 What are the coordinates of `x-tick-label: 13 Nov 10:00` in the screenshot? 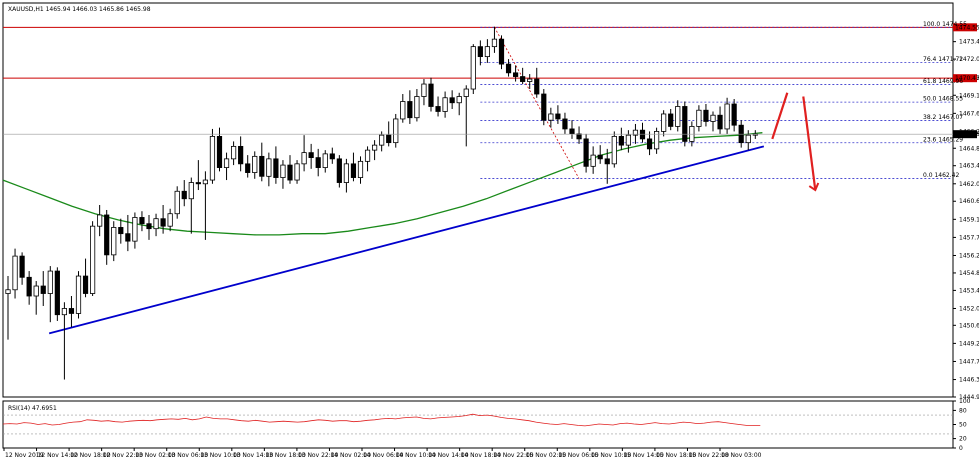 It's located at (220, 455).